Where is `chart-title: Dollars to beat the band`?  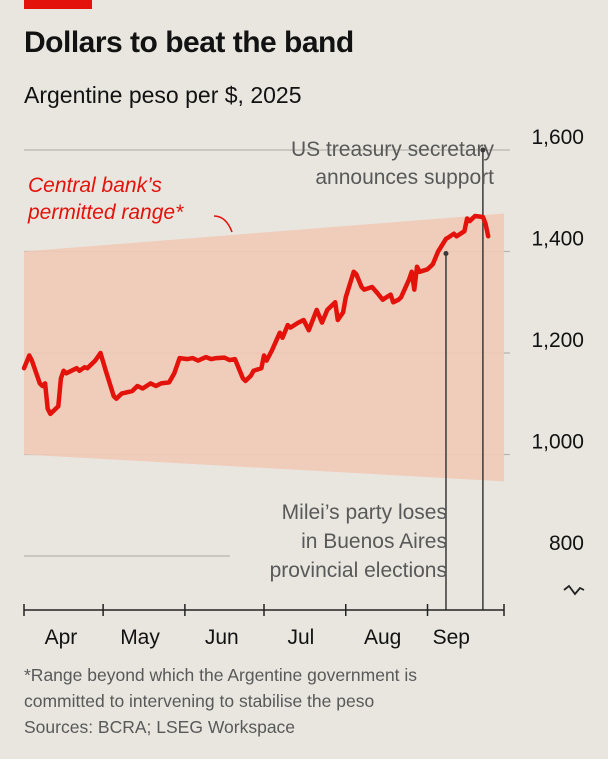
chart-title: Dollars to beat the band is located at coordinates (189, 42).